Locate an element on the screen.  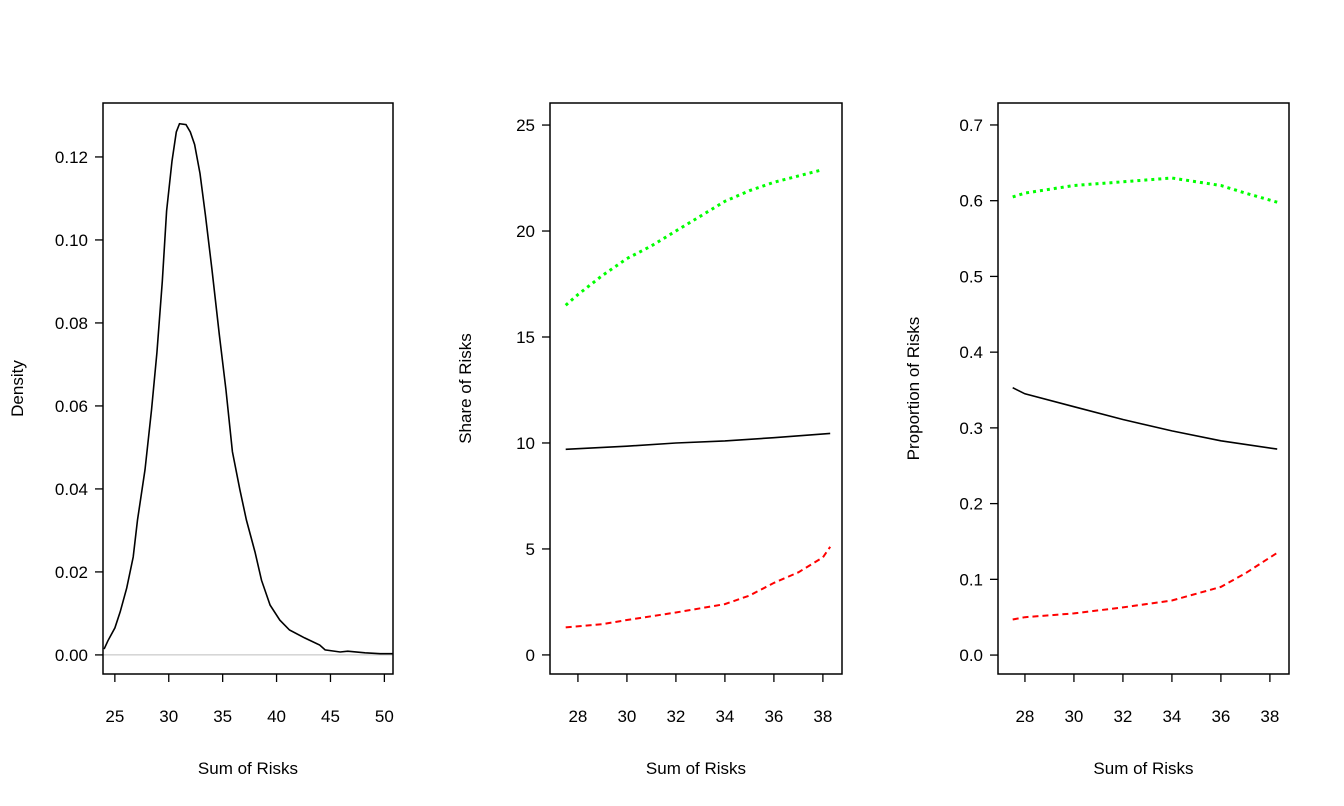
x-tick-label: 45 is located at coordinates (330, 716).